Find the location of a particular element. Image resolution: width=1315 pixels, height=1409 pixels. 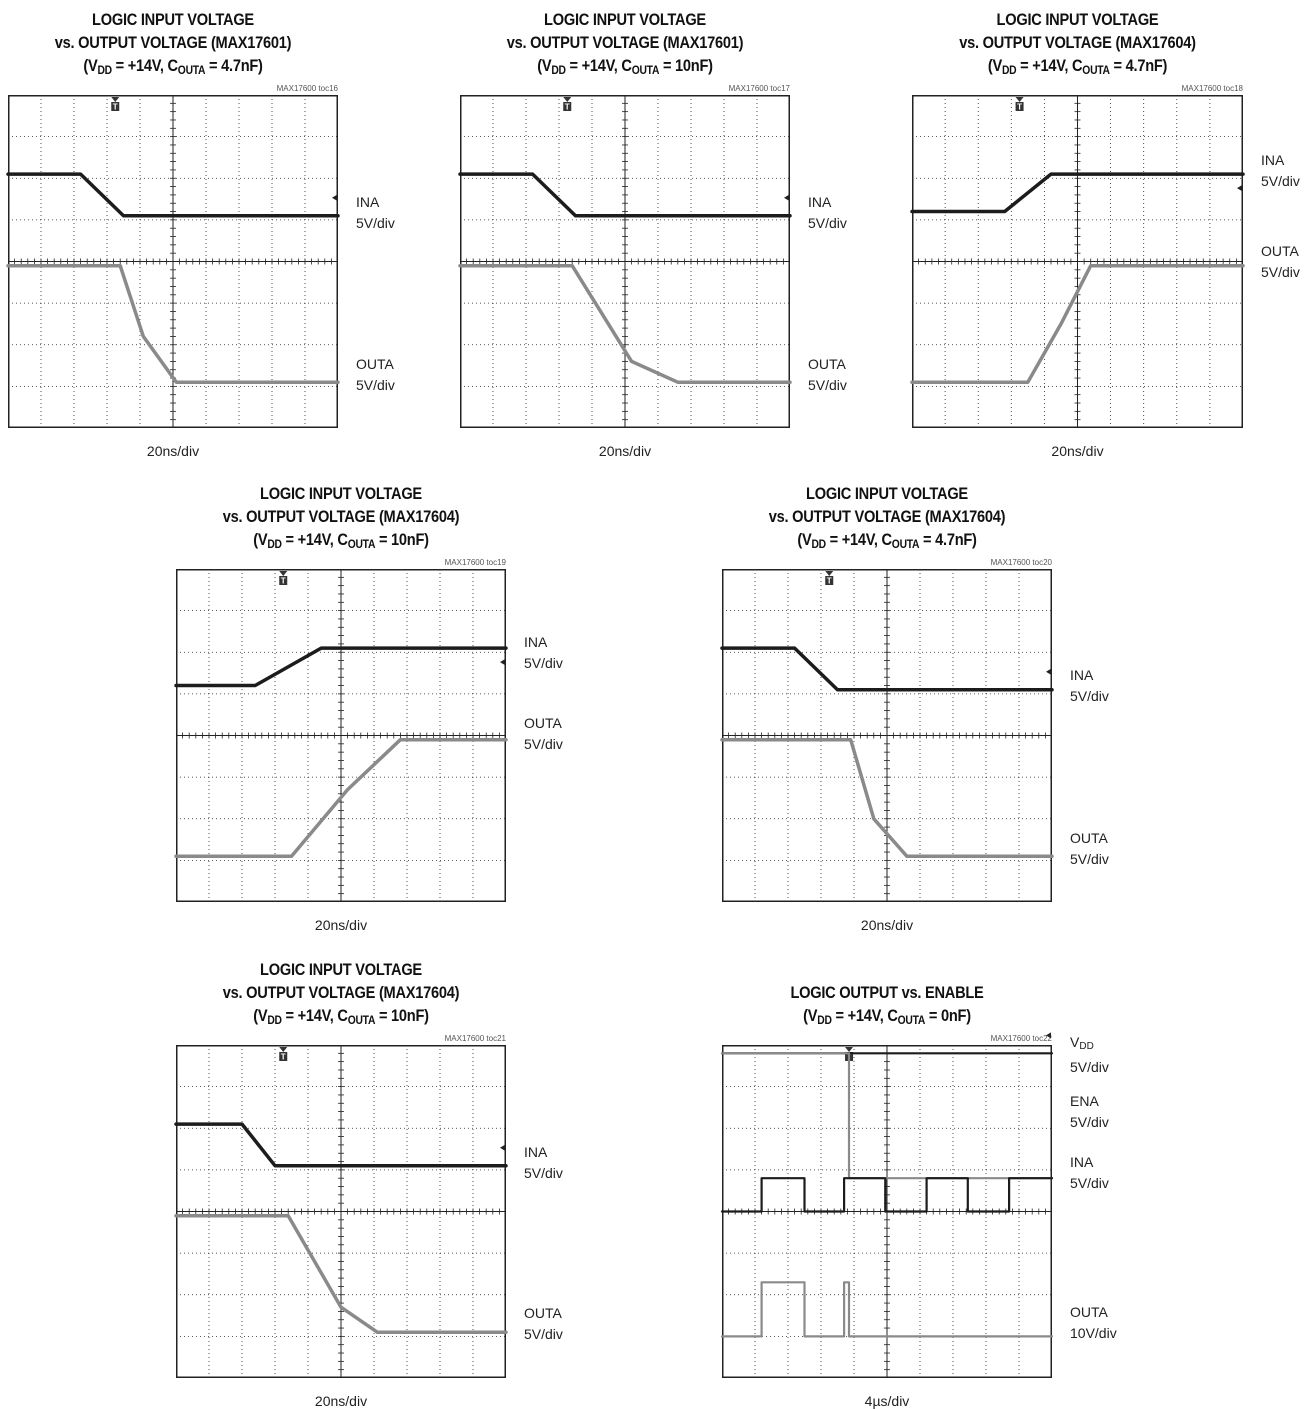

toc-reference: MAX17600 toc22 is located at coordinates (1021, 1038).